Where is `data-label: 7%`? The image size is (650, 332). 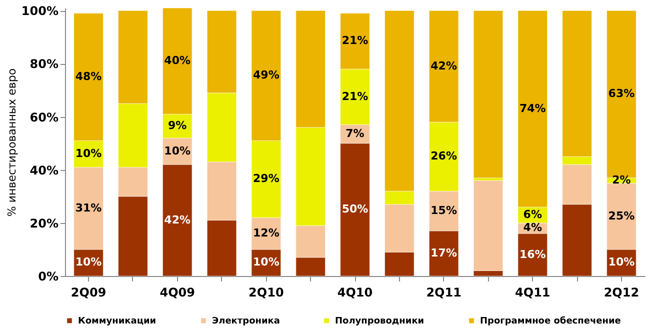 data-label: 7% is located at coordinates (355, 133).